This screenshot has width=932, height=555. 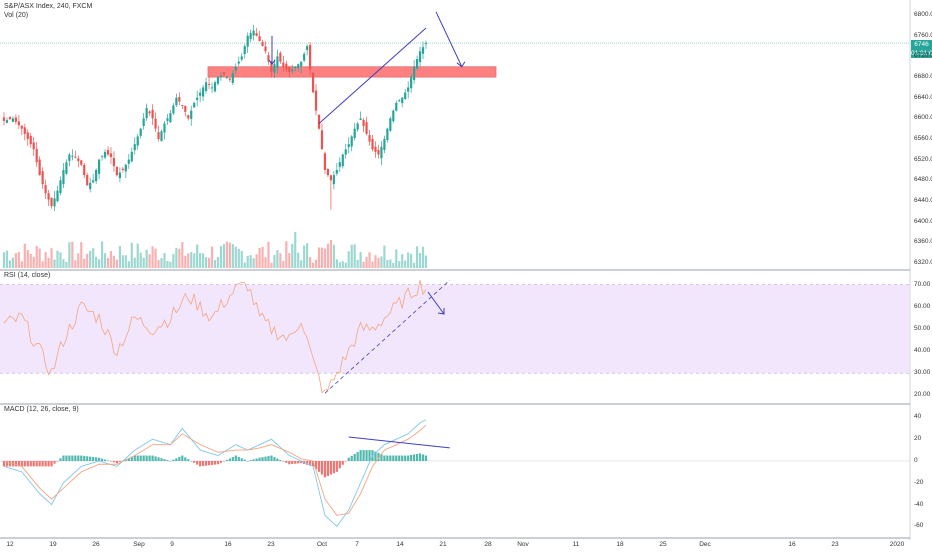 I want to click on macd-divergence-line, so click(x=399, y=442).